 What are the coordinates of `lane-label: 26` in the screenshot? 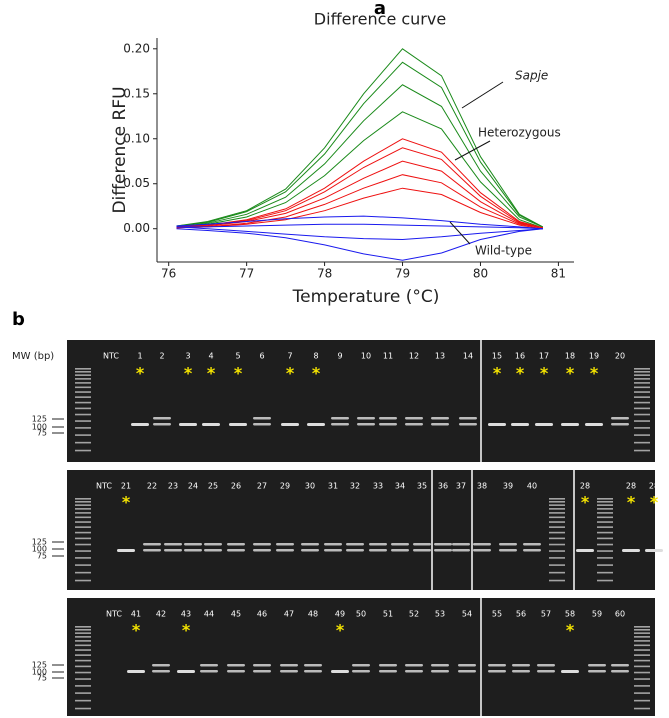 It's located at (236, 486).